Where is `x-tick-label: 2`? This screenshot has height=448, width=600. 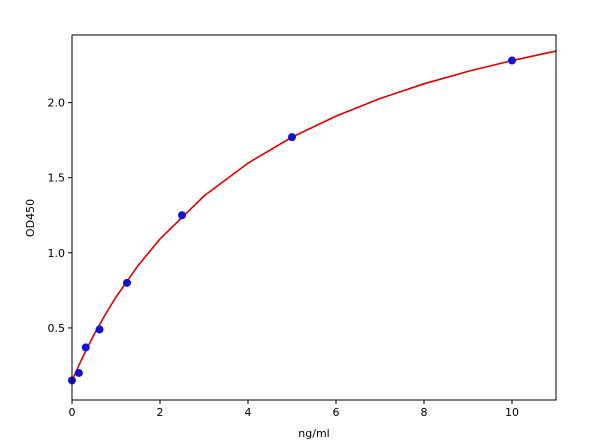
x-tick-label: 2 is located at coordinates (160, 412).